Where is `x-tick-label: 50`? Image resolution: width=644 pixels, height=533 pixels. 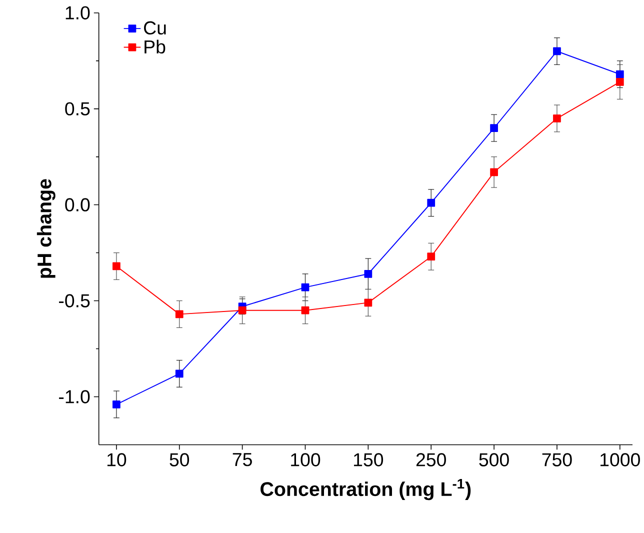
x-tick-label: 50 is located at coordinates (180, 460).